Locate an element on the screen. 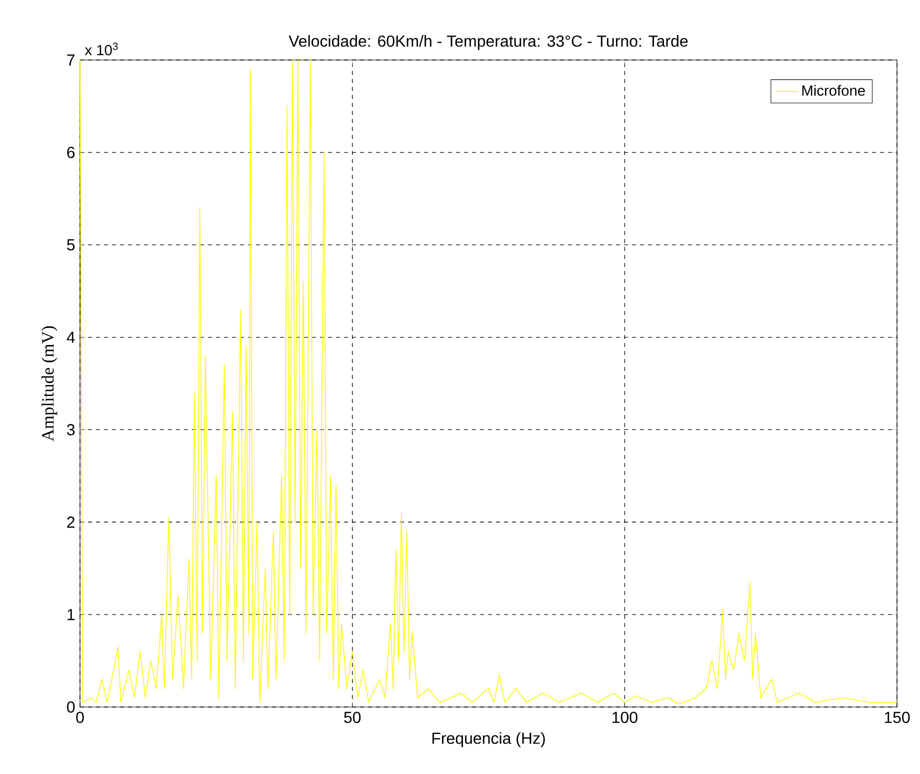 The image size is (920, 774). text: x 10$^{3}$ is located at coordinates (101, 49).